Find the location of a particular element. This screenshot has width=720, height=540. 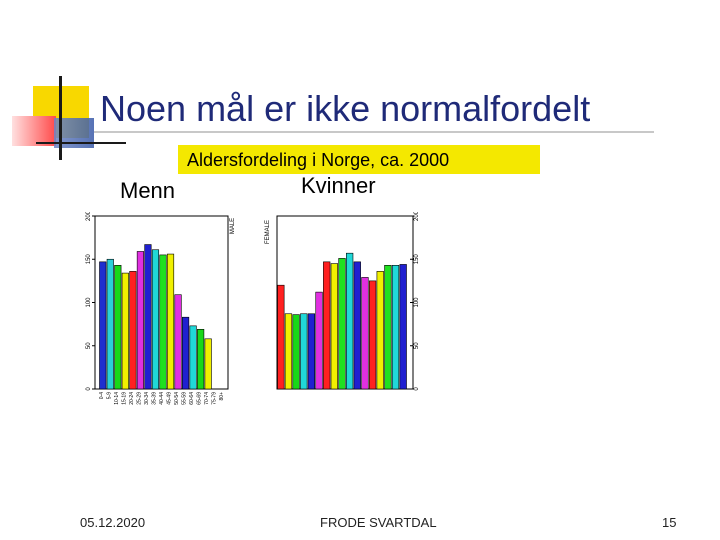

slide-subtitle: Aldersfordeling i Norge, ca. 2000 is located at coordinates (318, 160).